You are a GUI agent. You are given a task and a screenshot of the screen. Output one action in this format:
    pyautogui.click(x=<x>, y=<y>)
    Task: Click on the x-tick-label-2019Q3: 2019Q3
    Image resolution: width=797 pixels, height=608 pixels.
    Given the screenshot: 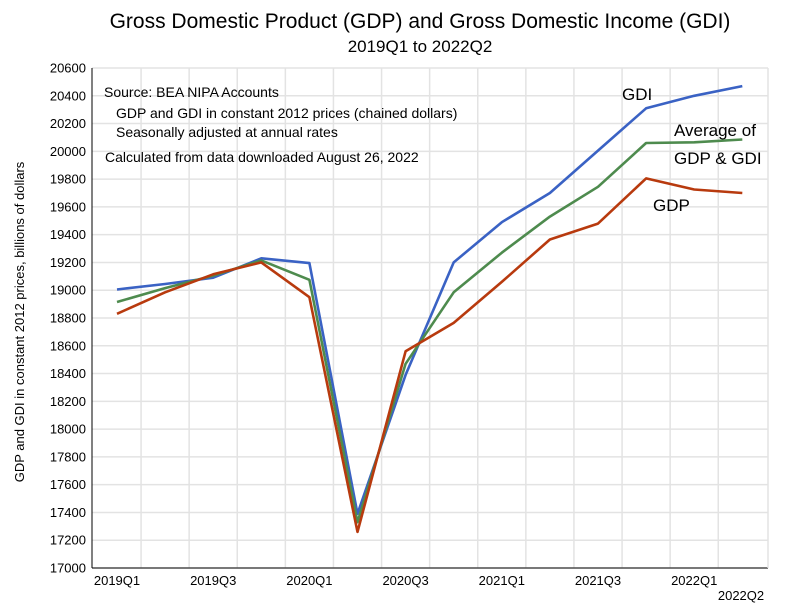 What is the action you would take?
    pyautogui.click(x=213, y=580)
    